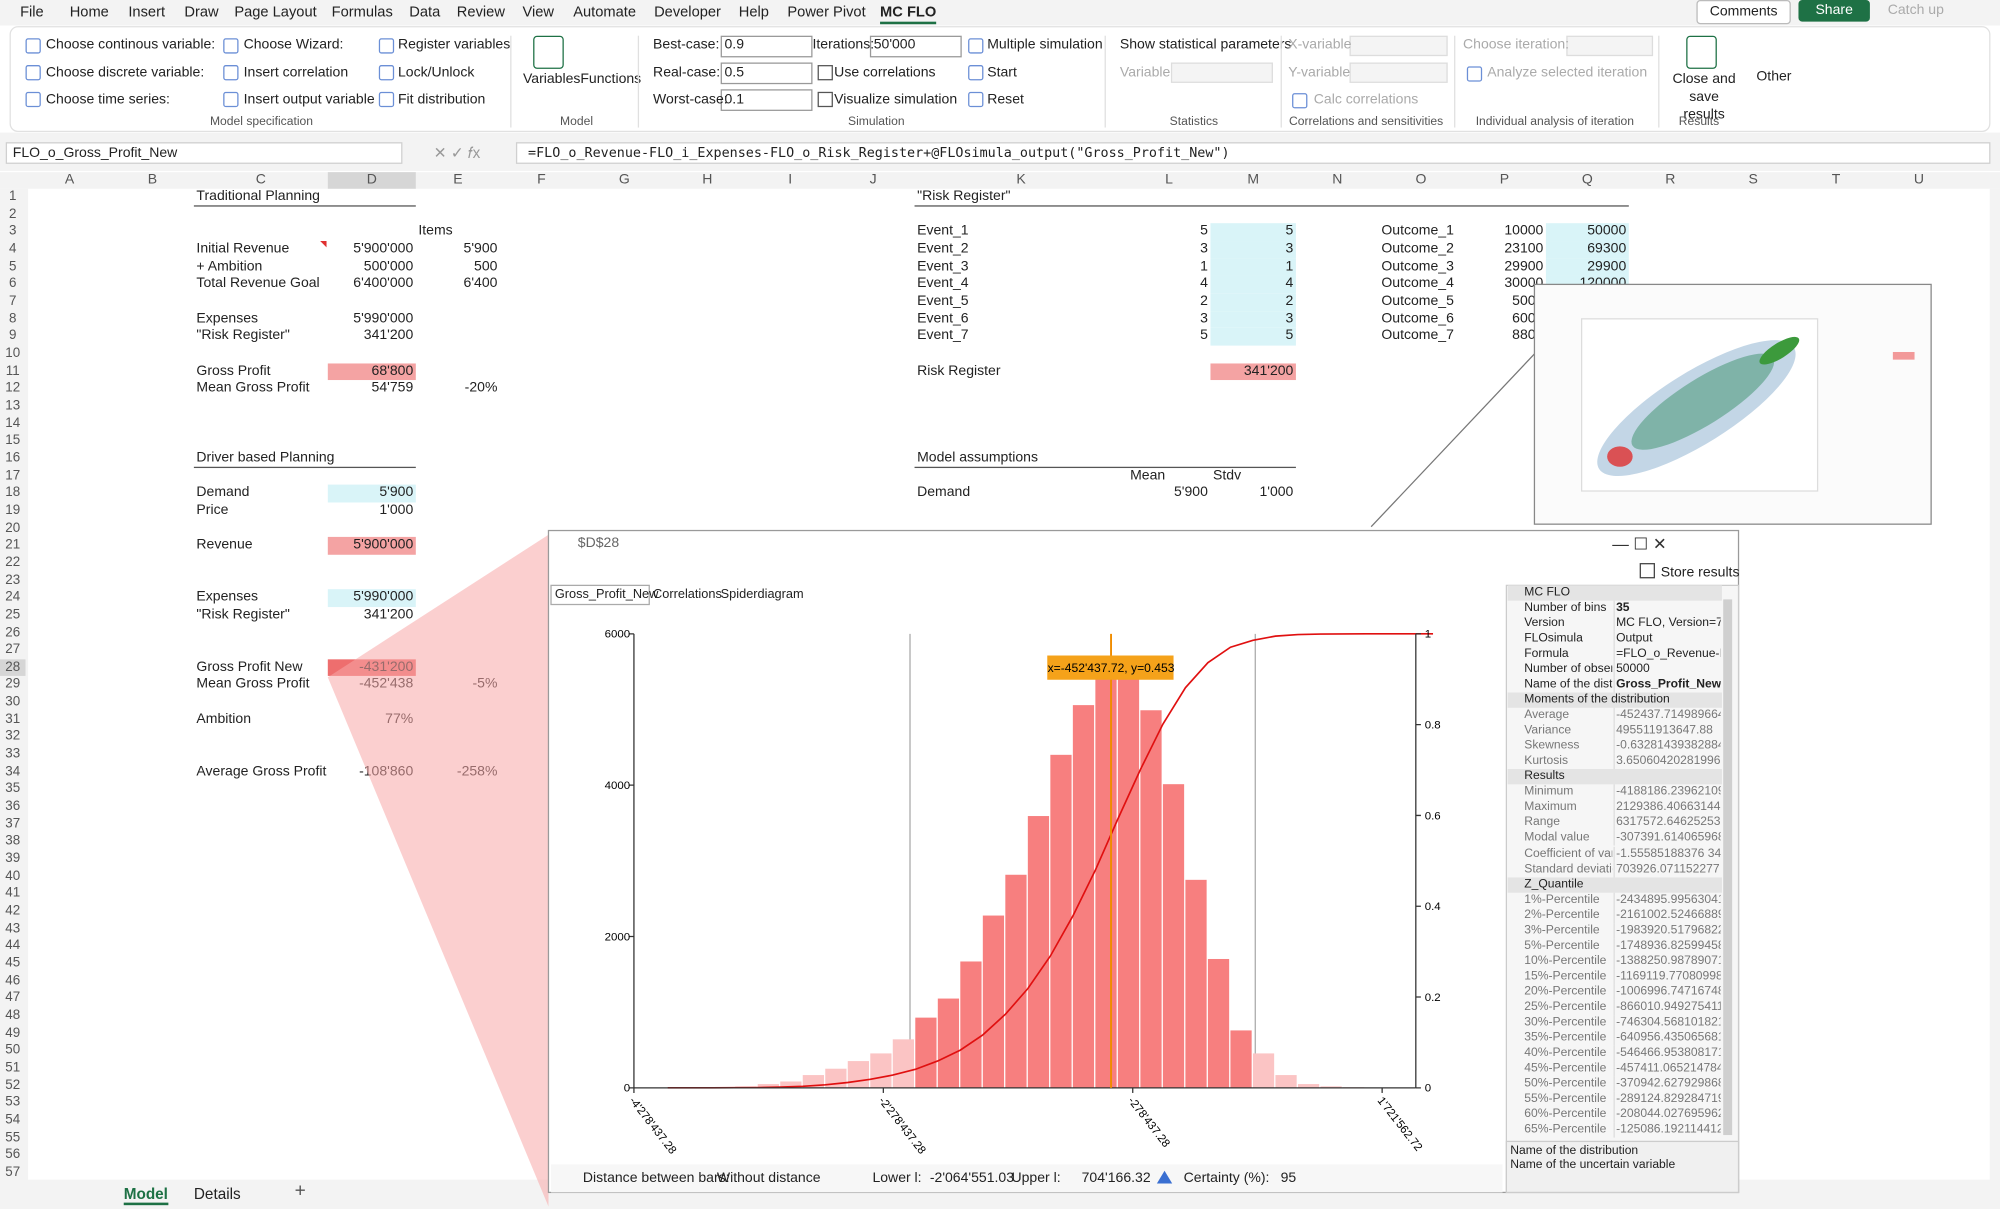 The width and height of the screenshot is (2000, 1209). What do you see at coordinates (480, 13) in the screenshot?
I see `ribbon-tab: Review` at bounding box center [480, 13].